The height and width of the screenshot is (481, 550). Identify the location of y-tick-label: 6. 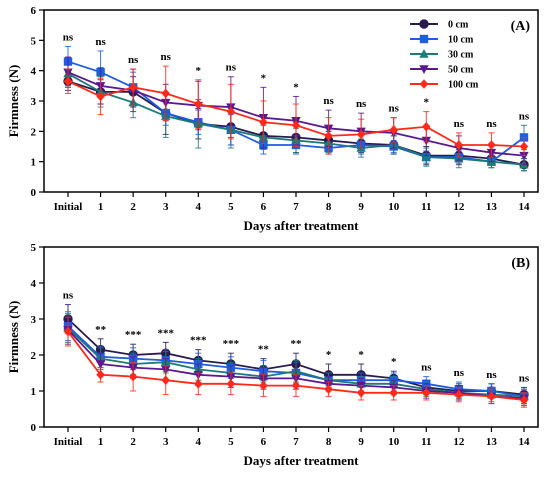
(34, 11).